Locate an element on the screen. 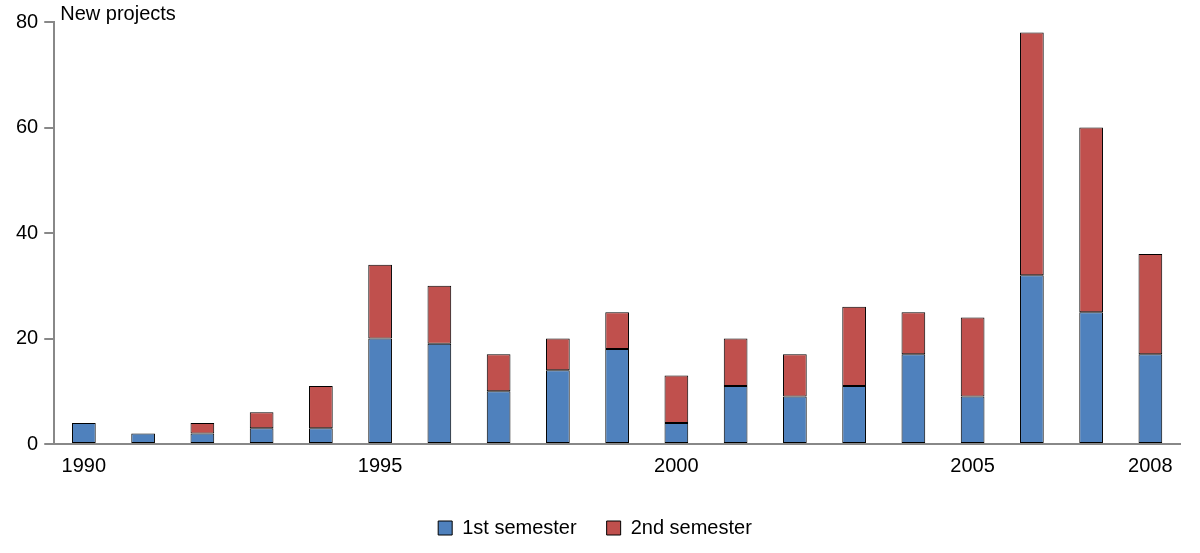  x-tick-label: 1990 is located at coordinates (84, 464).